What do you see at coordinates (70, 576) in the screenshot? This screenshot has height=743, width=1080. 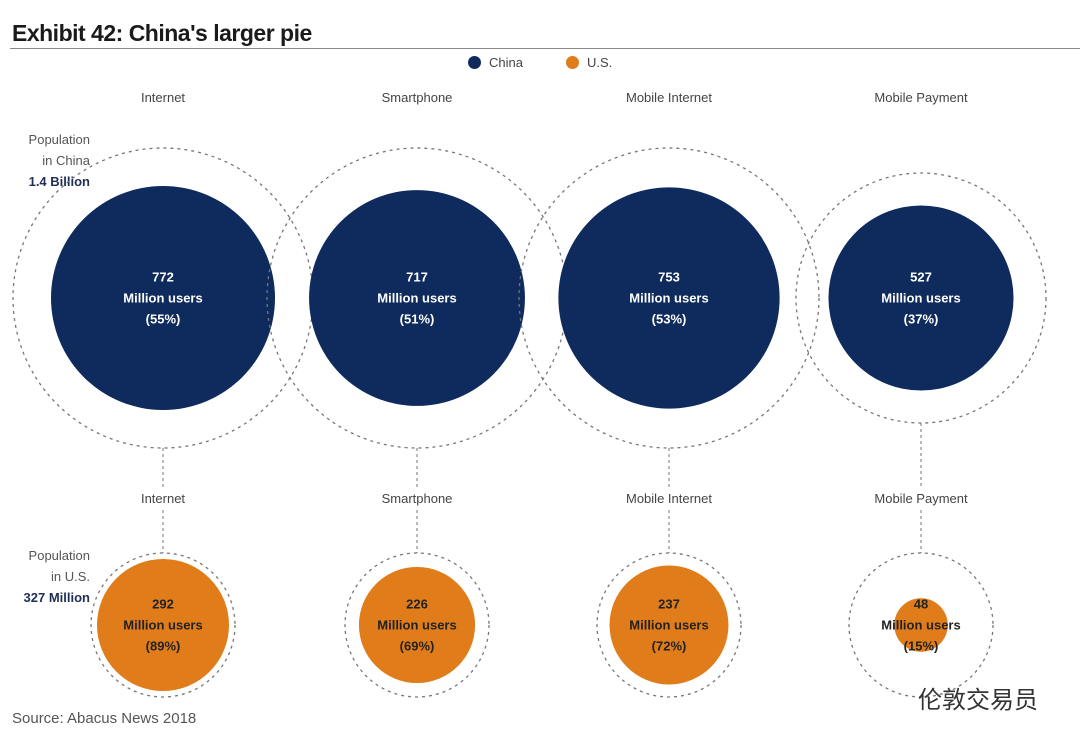 I see `us-pop-label-2: in U.S.` at bounding box center [70, 576].